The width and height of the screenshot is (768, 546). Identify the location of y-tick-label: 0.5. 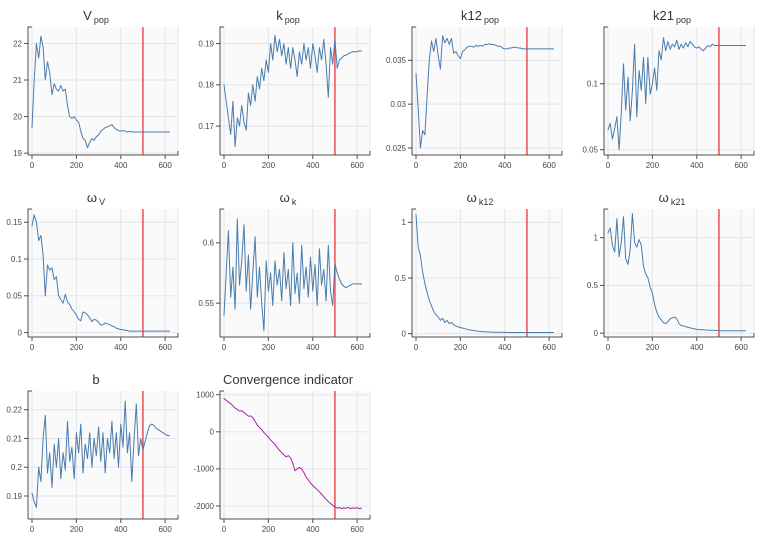
(593, 285).